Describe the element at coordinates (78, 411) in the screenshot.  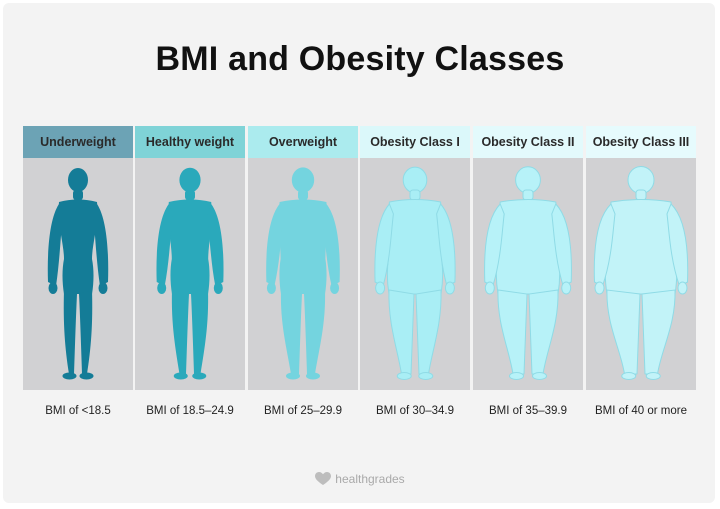
I see `bmi-range-label: BMI of <18.5` at that location.